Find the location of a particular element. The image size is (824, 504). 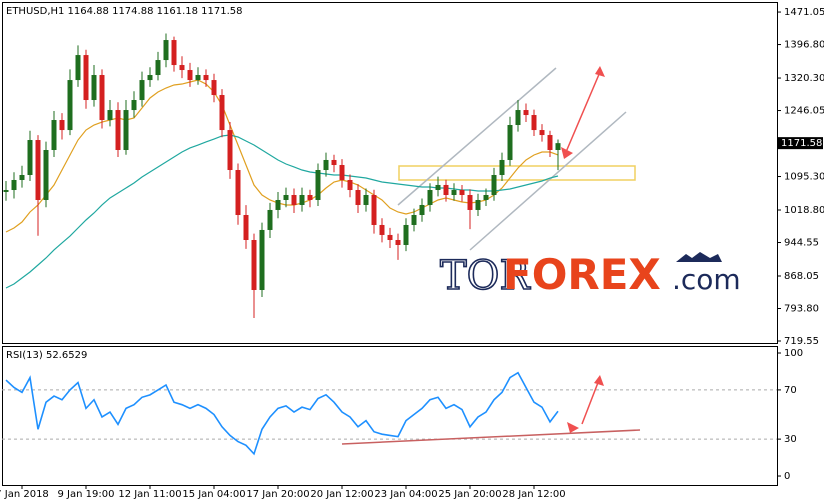

support-zone is located at coordinates (517, 173).